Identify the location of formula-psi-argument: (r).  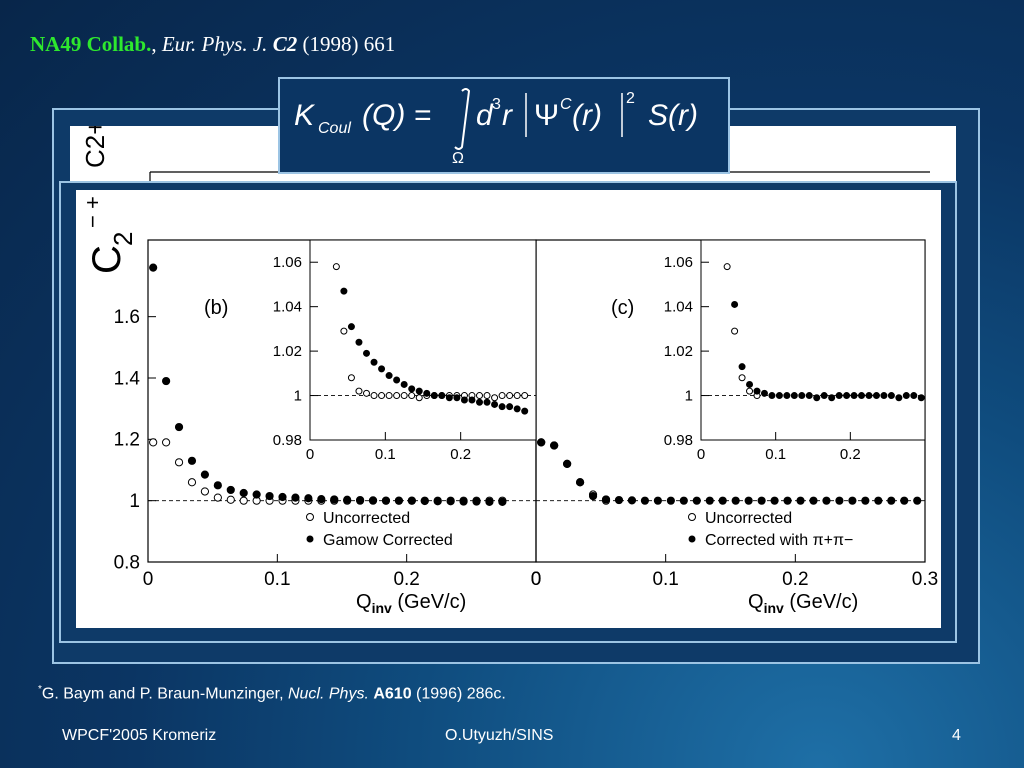
(587, 115).